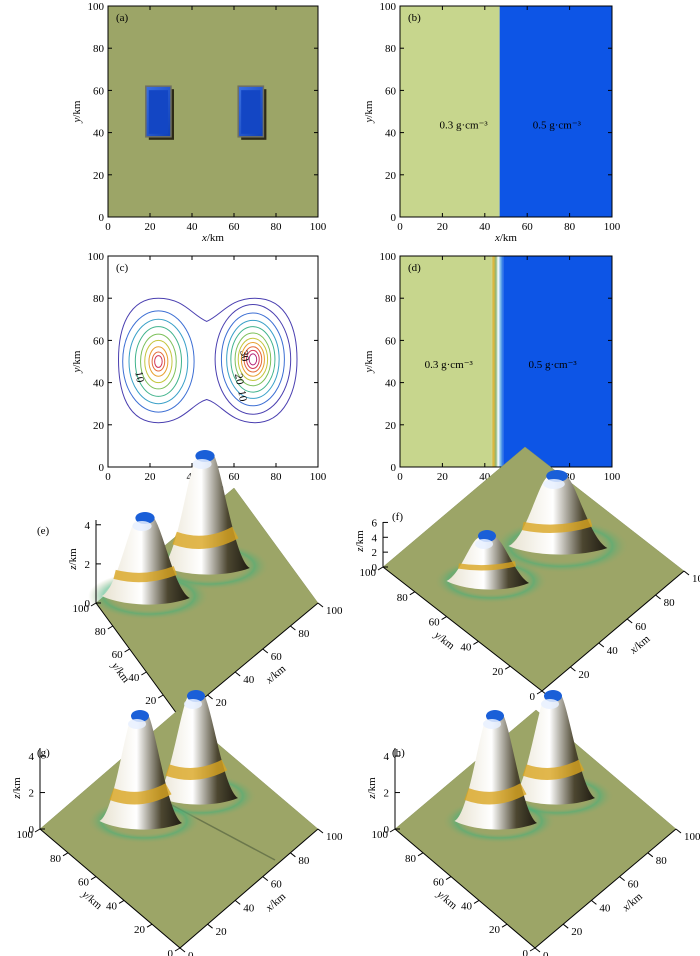 The height and width of the screenshot is (956, 700). What do you see at coordinates (99, 384) in the screenshot?
I see `y-tick-label: 40` at bounding box center [99, 384].